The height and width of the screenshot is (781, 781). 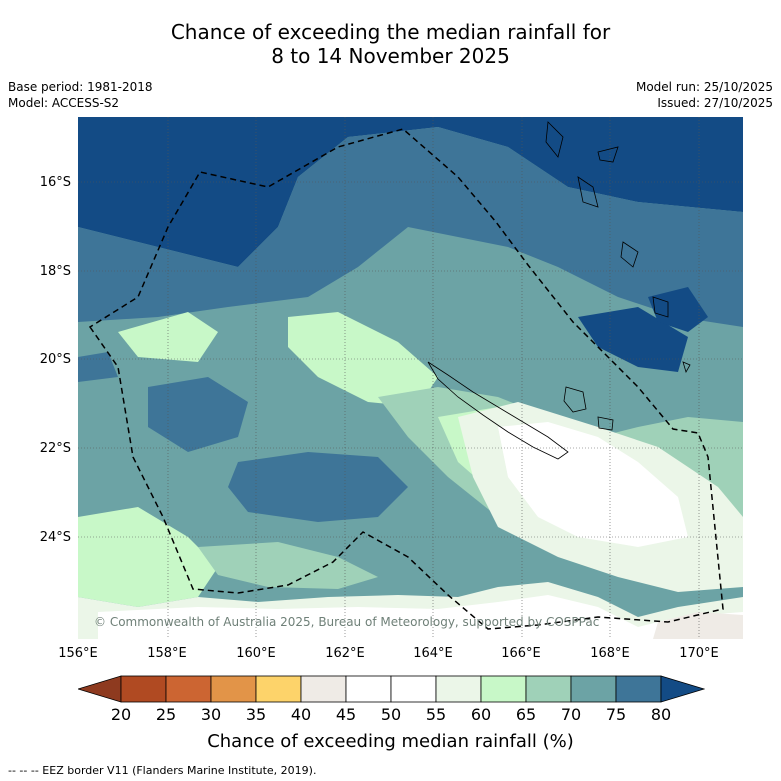 What do you see at coordinates (704, 87) in the screenshot?
I see `model-run: Model run: 25/10/2025` at bounding box center [704, 87].